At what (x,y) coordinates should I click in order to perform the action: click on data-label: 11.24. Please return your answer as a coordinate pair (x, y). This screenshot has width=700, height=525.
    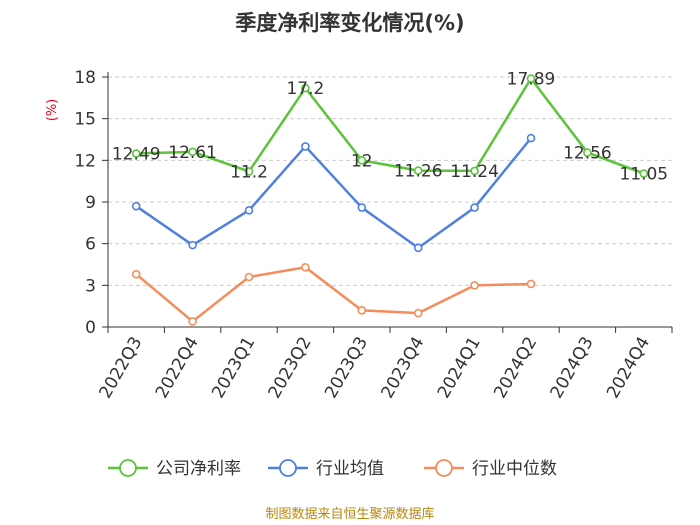
    Looking at the image, I should click on (474, 172).